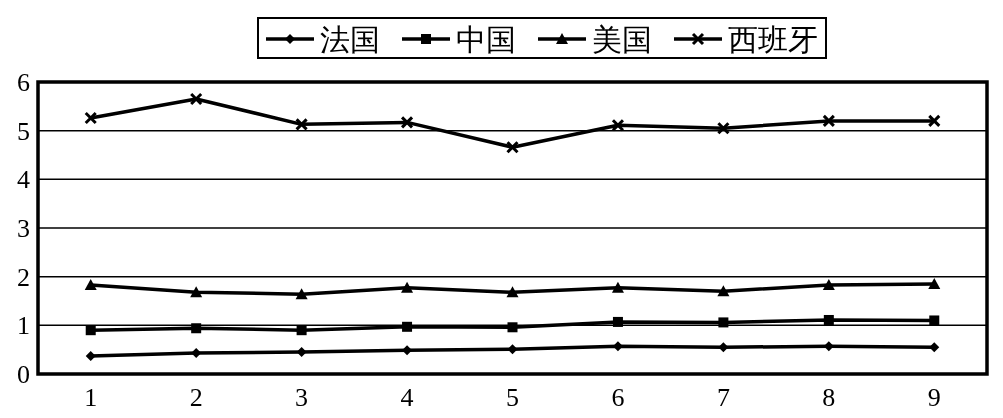  What do you see at coordinates (618, 398) in the screenshot?
I see `x-tick-label: 6` at bounding box center [618, 398].